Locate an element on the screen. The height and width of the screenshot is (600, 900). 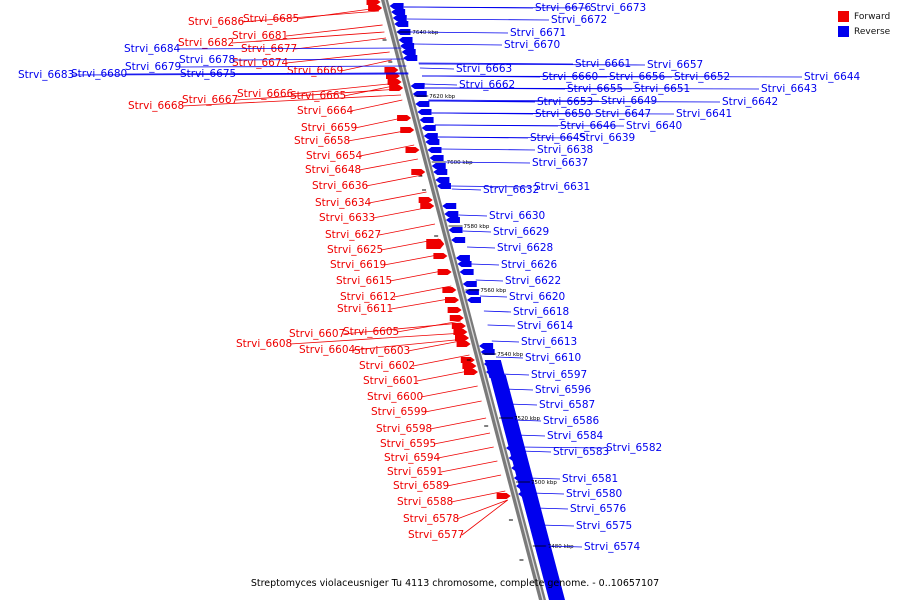
forward-gene-label: Strvi_6619 is located at coordinates (358, 265).